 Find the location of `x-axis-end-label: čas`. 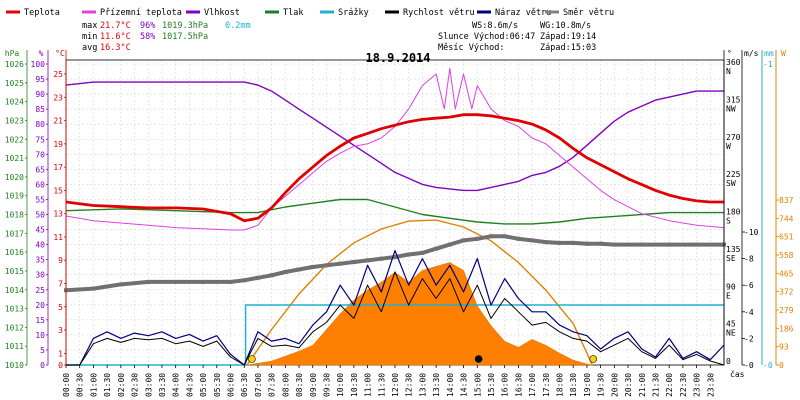

x-axis-end-label: čas is located at coordinates (737, 374).